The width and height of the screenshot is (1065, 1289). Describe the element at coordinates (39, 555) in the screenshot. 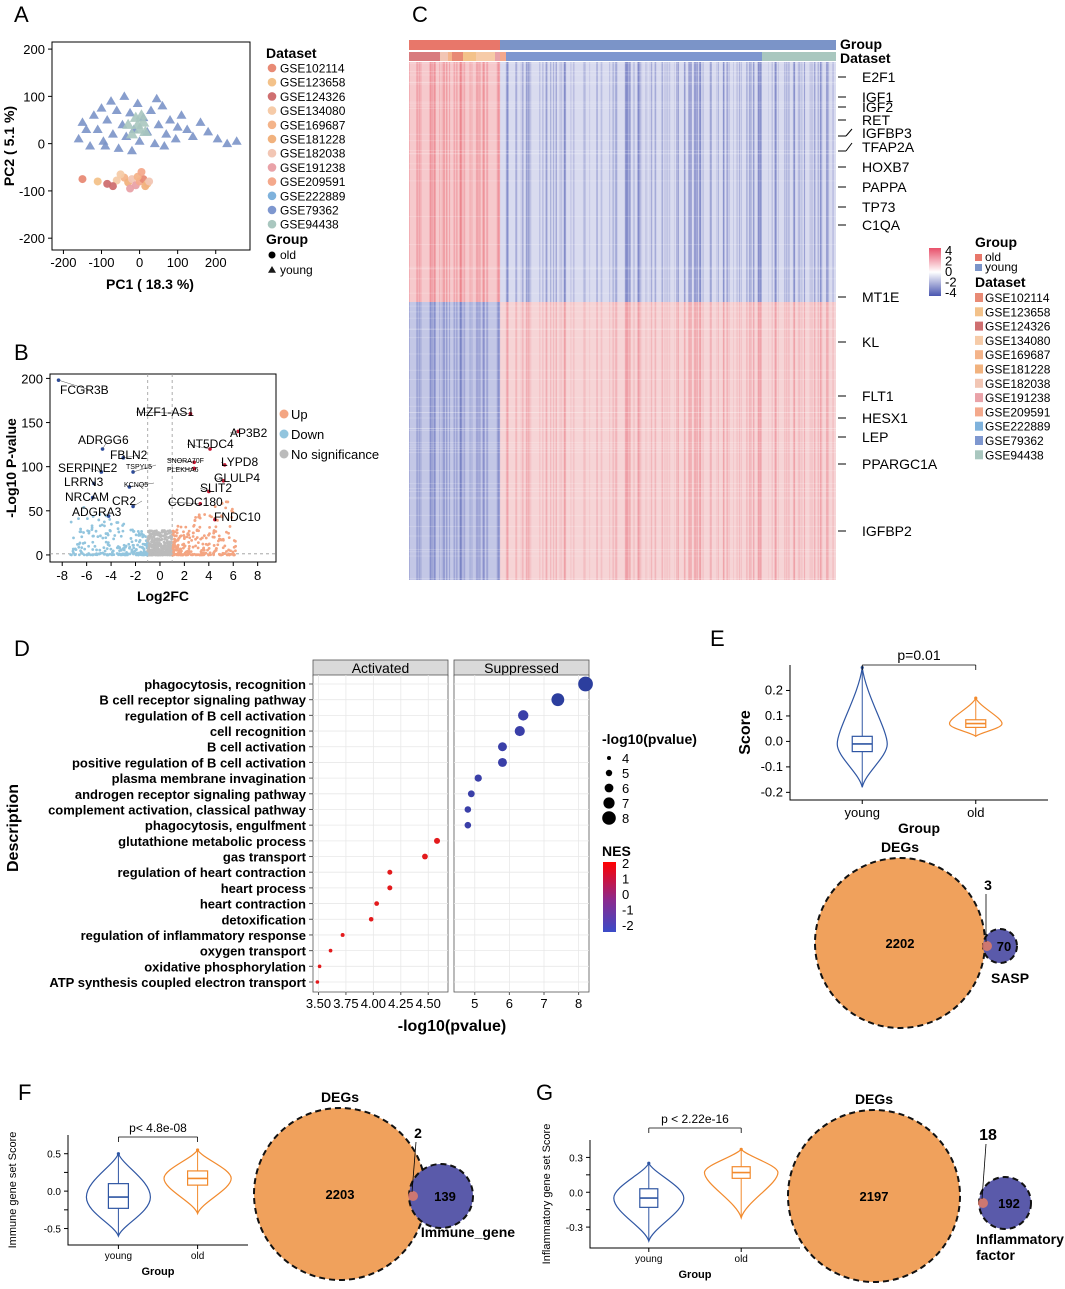

I see `y-tick-label: 0` at that location.